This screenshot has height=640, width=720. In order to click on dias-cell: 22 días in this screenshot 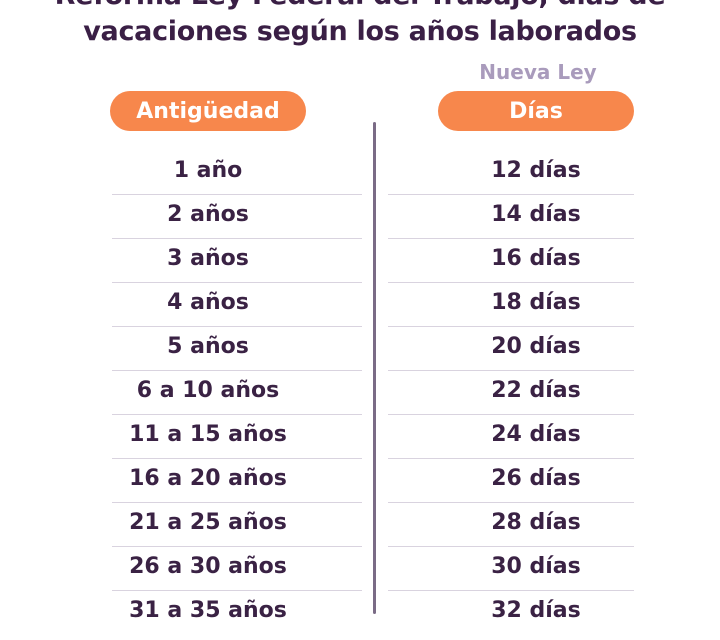, I will do `click(536, 390)`.